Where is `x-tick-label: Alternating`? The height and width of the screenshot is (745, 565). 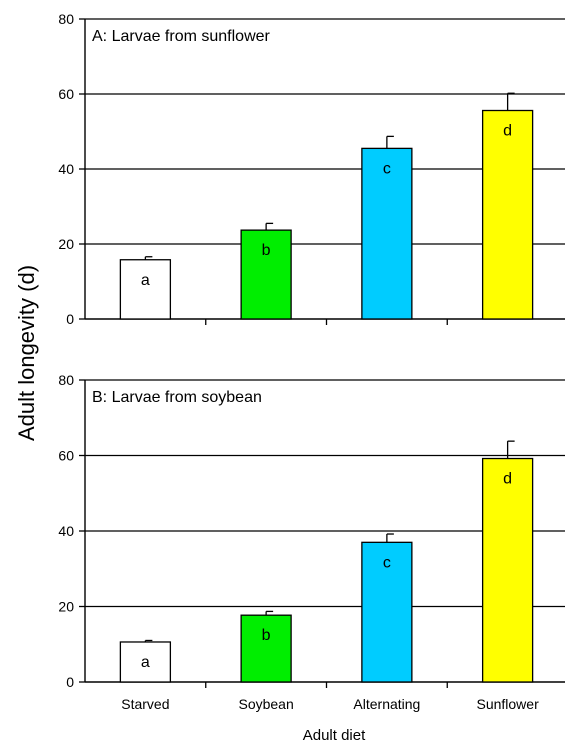
x-tick-label: Alternating is located at coordinates (386, 704).